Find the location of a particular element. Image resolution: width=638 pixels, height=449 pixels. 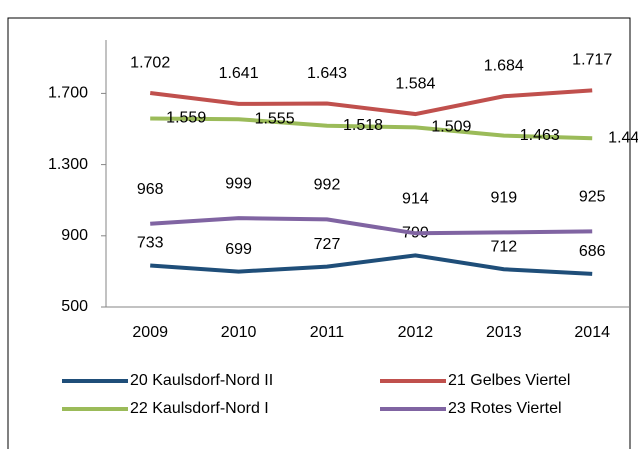

data-label: 1.518 is located at coordinates (363, 125).